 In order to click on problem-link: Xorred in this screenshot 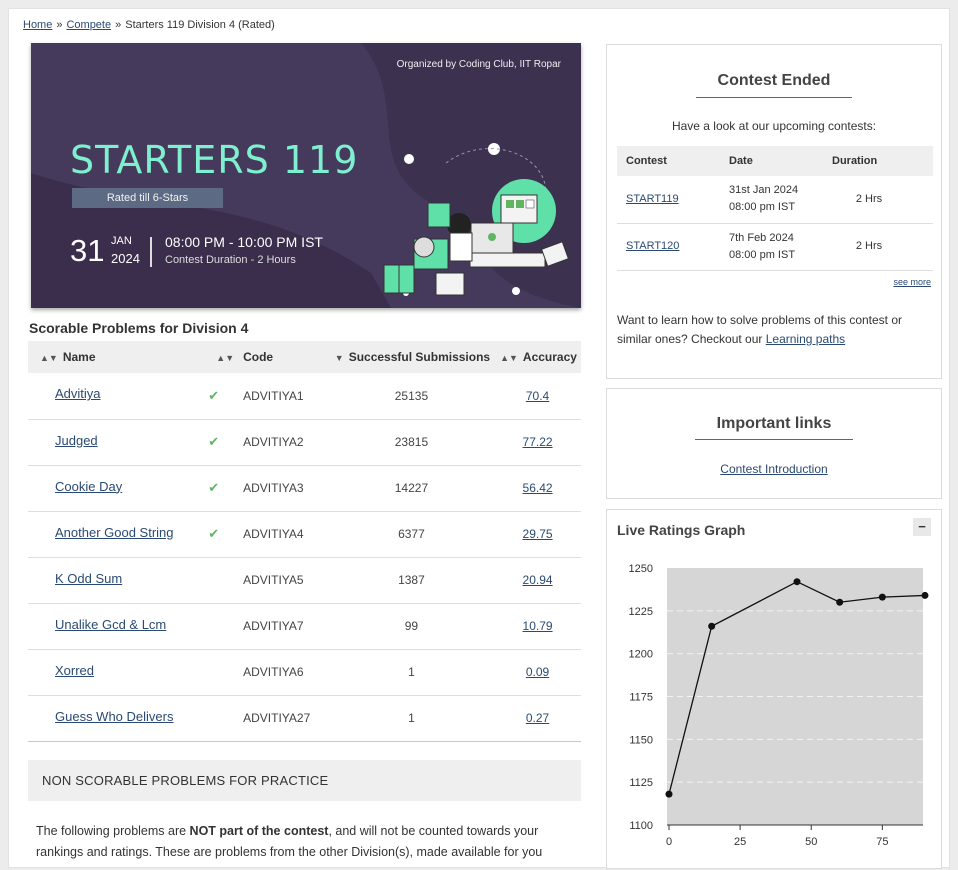, I will do `click(75, 670)`.